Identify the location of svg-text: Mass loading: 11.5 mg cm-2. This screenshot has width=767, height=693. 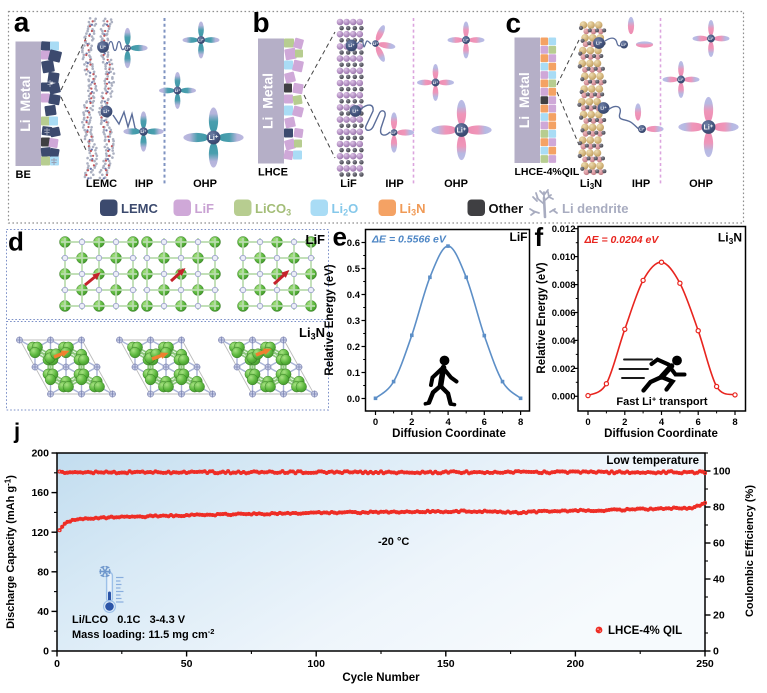
(143, 634).